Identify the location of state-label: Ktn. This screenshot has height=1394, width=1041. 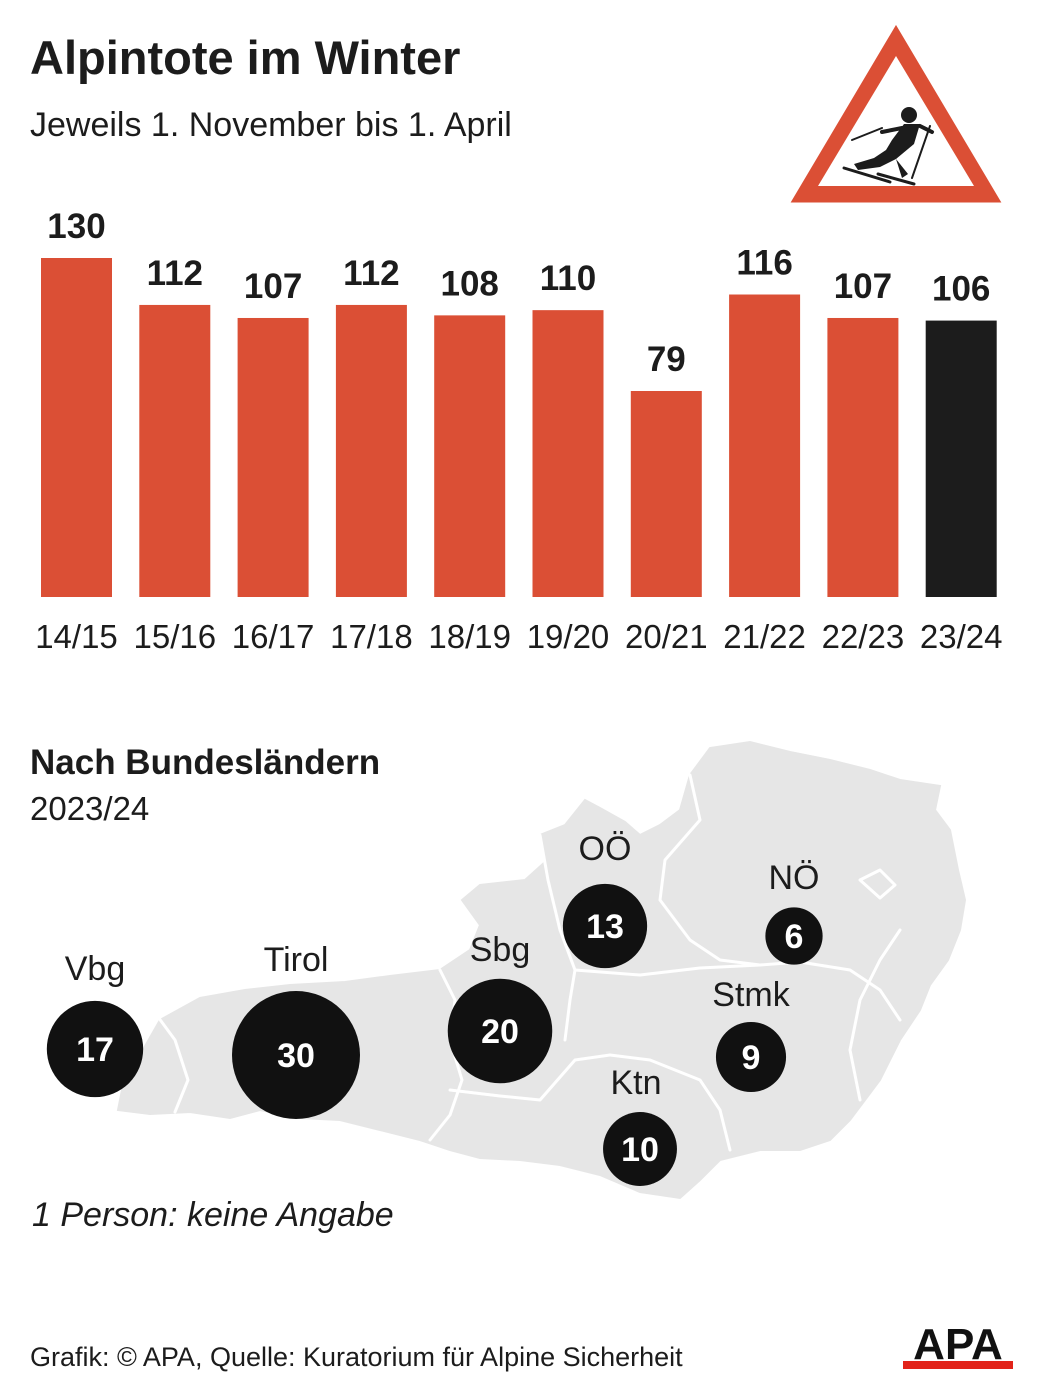
(635, 1083).